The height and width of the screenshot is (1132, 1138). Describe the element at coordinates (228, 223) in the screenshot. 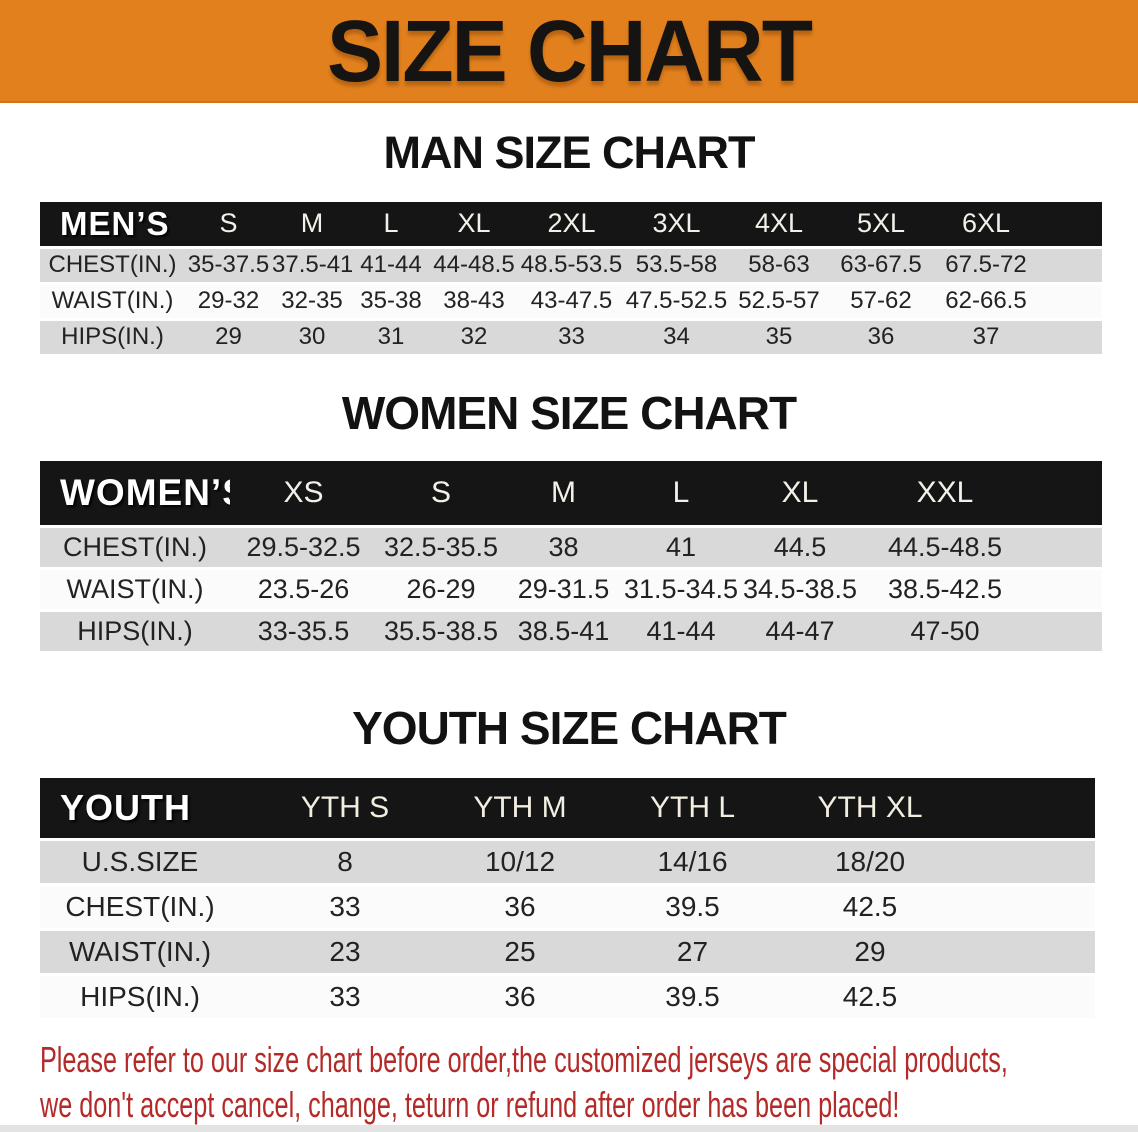

I see `men-size-col-0: S` at that location.